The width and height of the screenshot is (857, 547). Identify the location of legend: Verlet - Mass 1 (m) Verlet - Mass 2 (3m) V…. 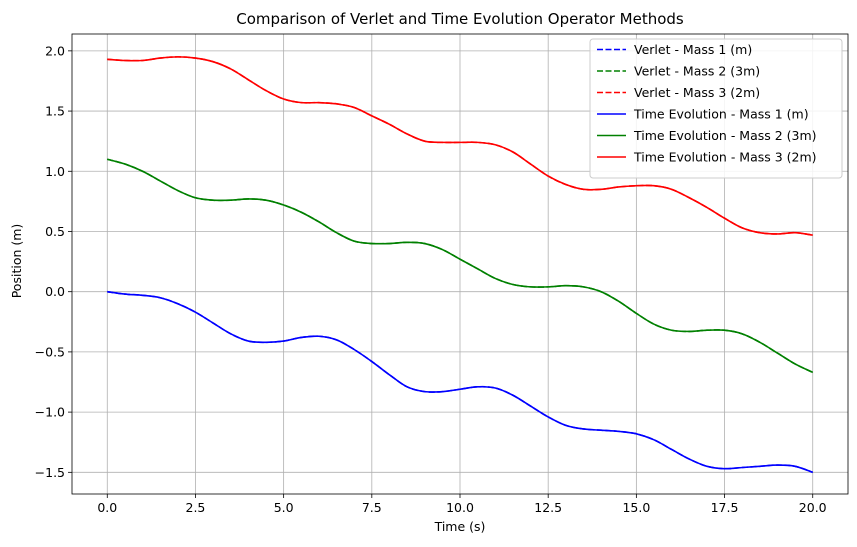
(716, 108).